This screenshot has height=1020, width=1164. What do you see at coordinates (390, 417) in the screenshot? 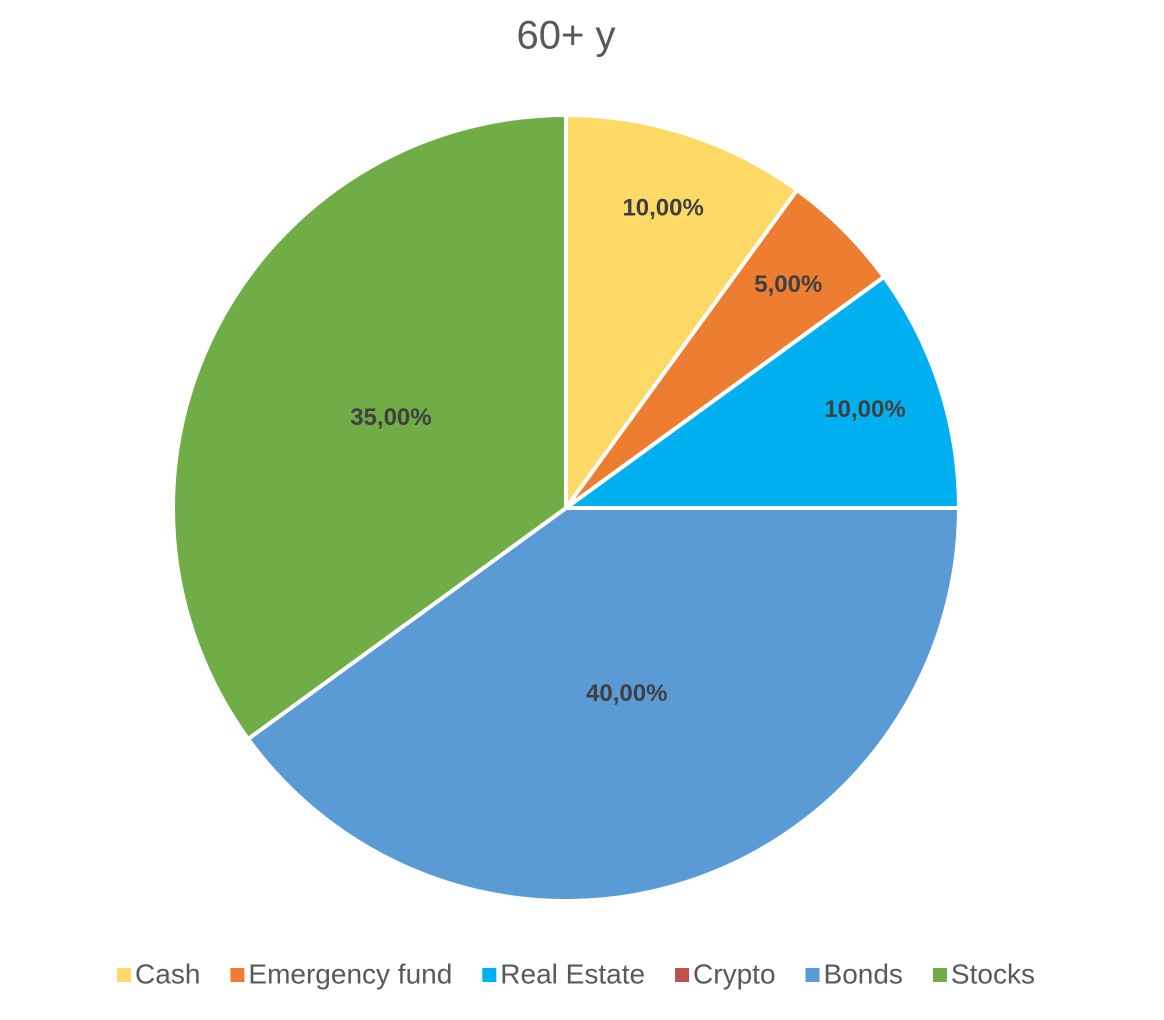
I see `data-label: 35,00%` at bounding box center [390, 417].